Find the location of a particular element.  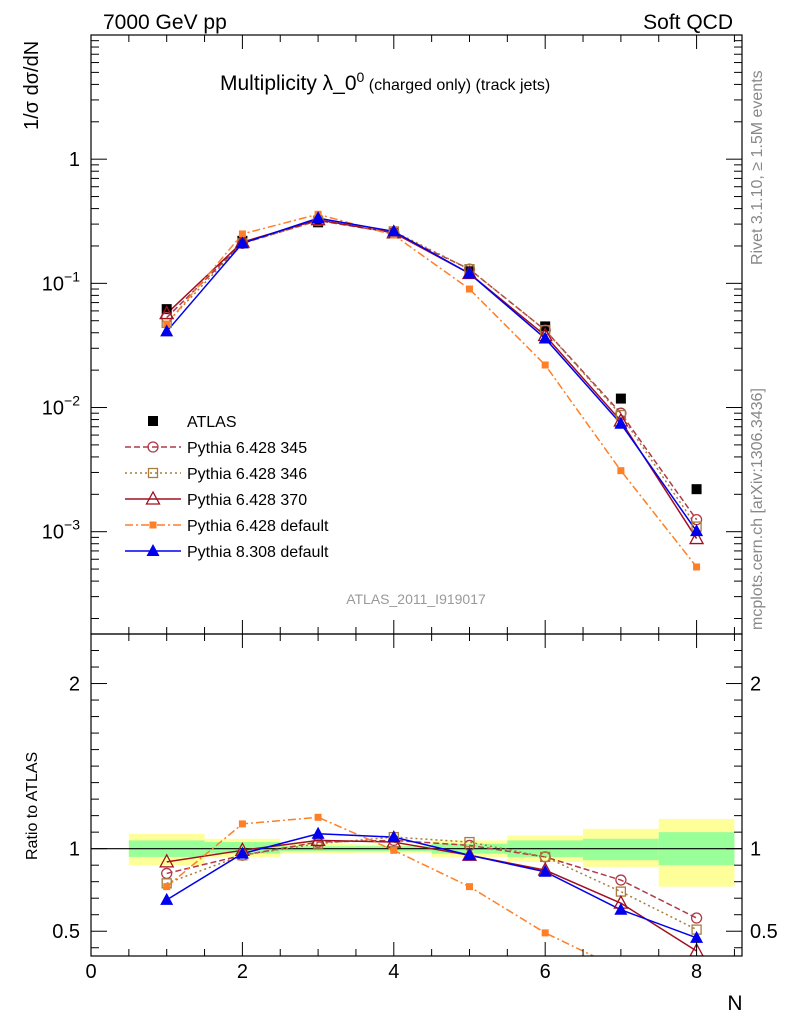

legend-label-p370: Pythia 6.428 370 is located at coordinates (247, 500).